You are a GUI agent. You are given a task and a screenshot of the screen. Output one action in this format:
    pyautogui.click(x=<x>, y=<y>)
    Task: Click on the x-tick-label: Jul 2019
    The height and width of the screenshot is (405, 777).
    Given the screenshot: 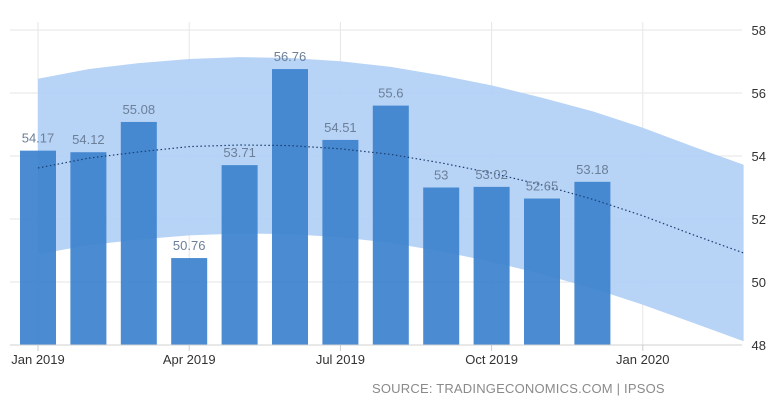 What is the action you would take?
    pyautogui.click(x=340, y=359)
    